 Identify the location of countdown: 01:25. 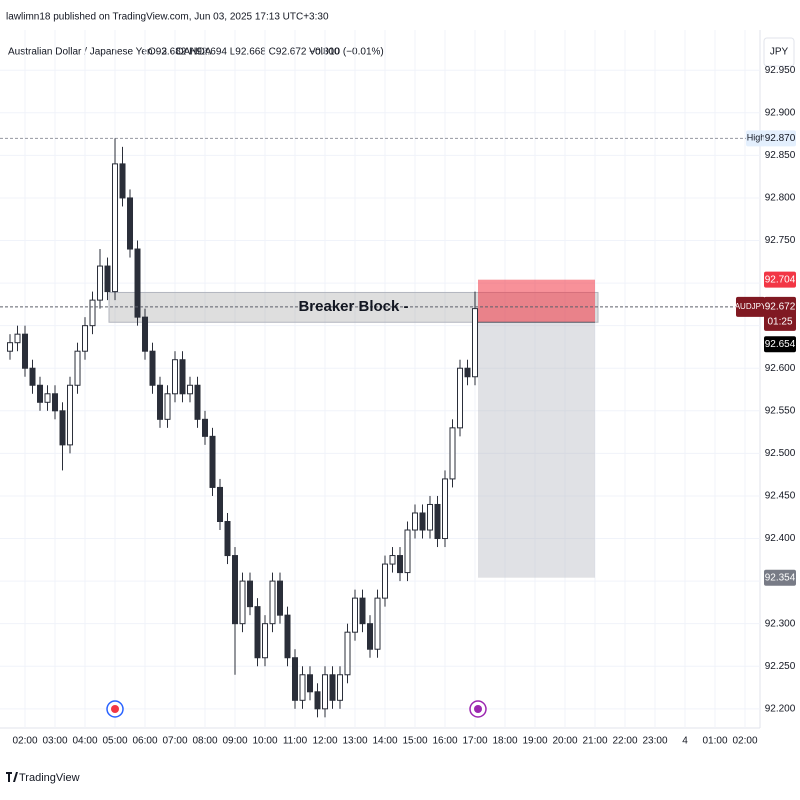
(779, 322).